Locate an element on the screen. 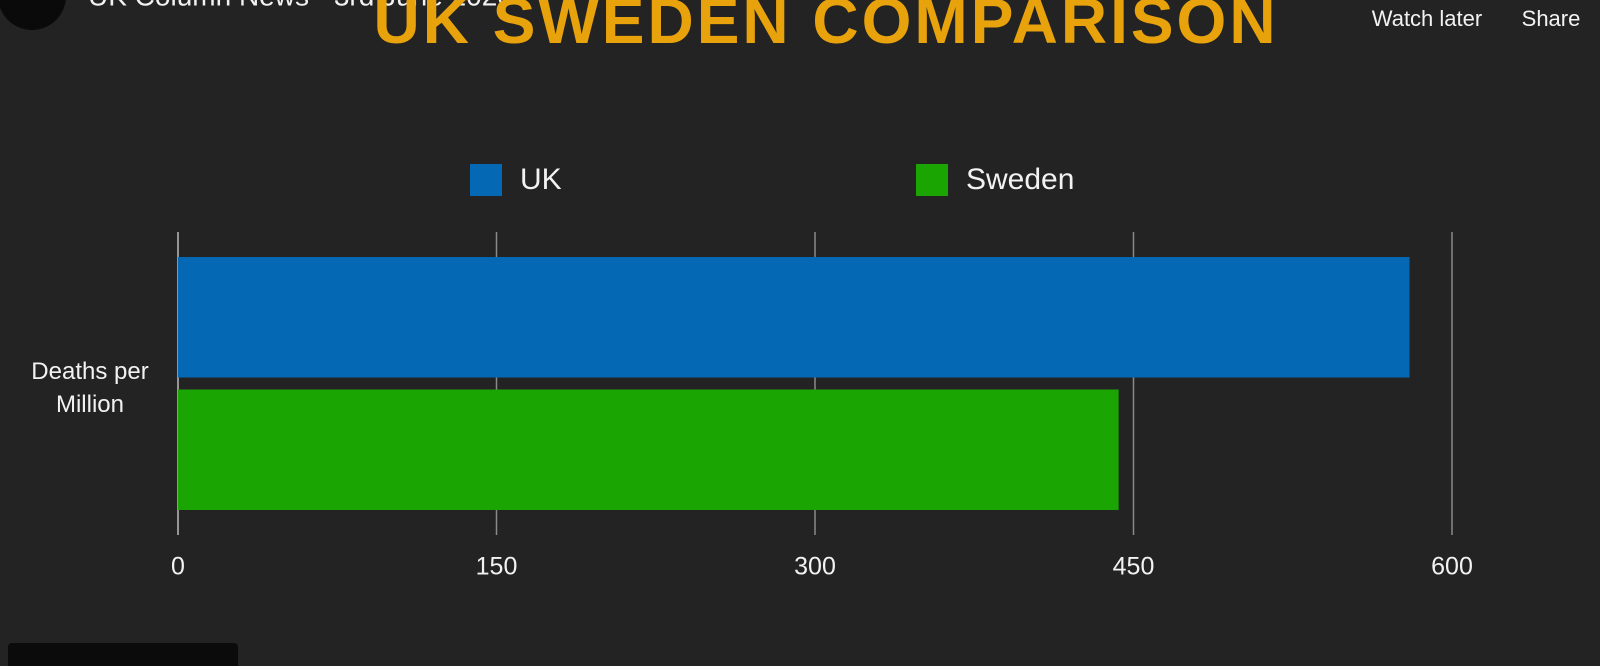 This screenshot has width=1600, height=666. legend-label: Sweden is located at coordinates (1020, 179).